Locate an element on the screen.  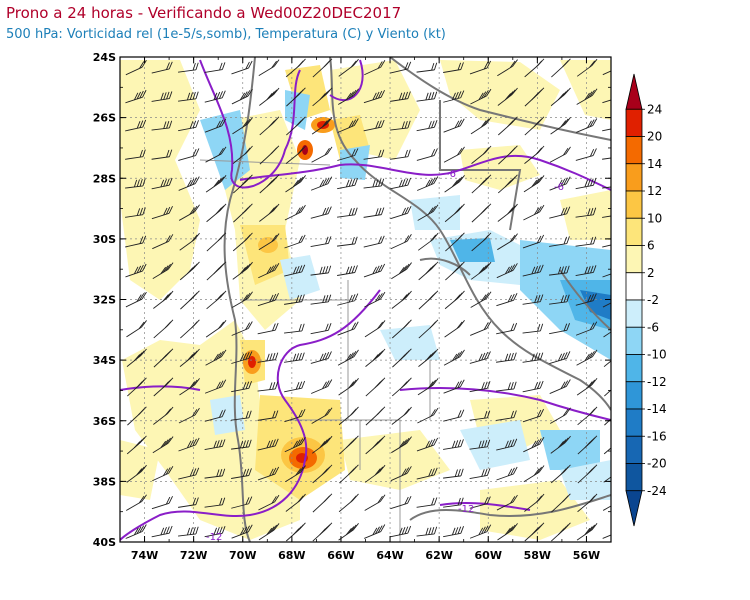
colorbar-label: 14 is located at coordinates (654, 164).